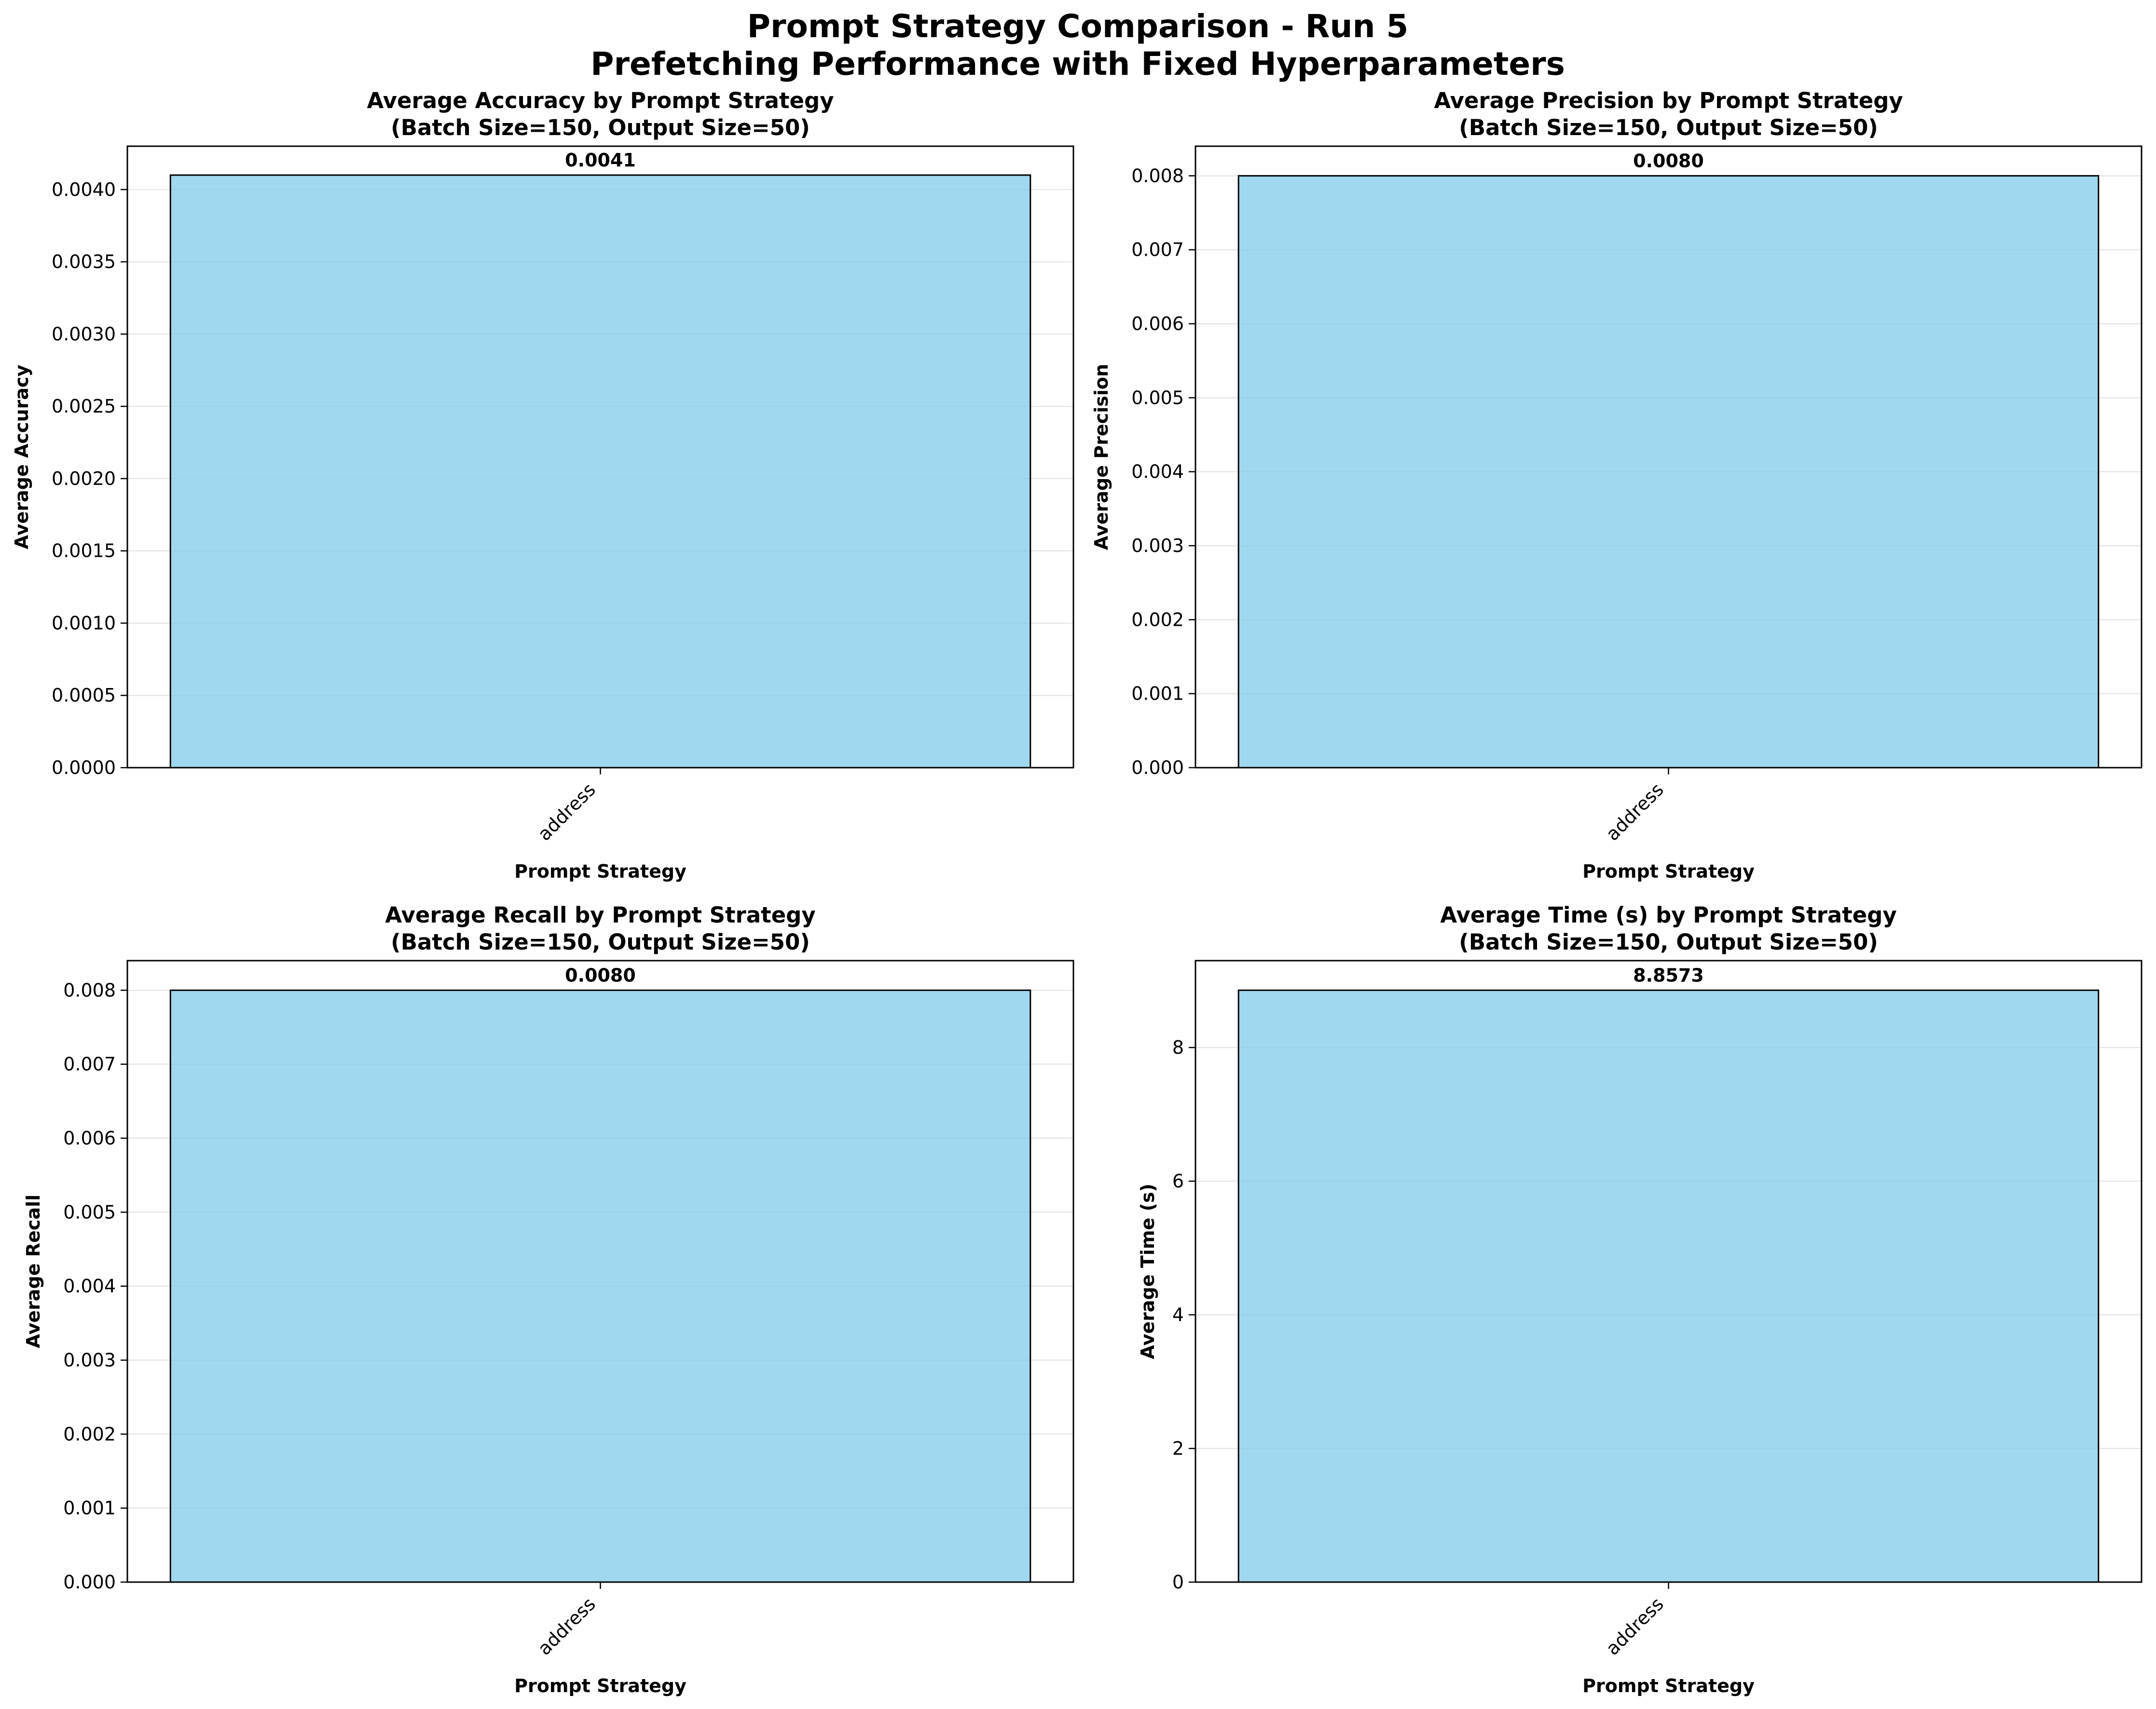 This screenshot has height=1709, width=2156. I want to click on y-tick-label: 2, so click(1178, 1448).